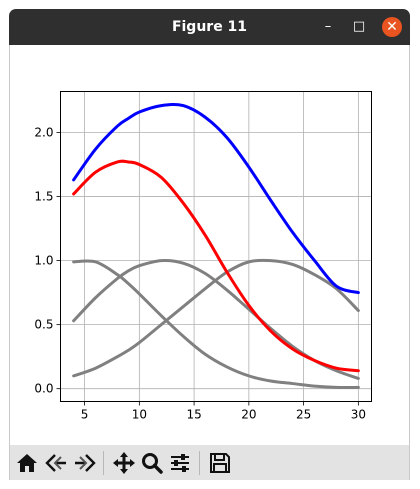 The image size is (420, 489). I want to click on configure-button, so click(180, 463).